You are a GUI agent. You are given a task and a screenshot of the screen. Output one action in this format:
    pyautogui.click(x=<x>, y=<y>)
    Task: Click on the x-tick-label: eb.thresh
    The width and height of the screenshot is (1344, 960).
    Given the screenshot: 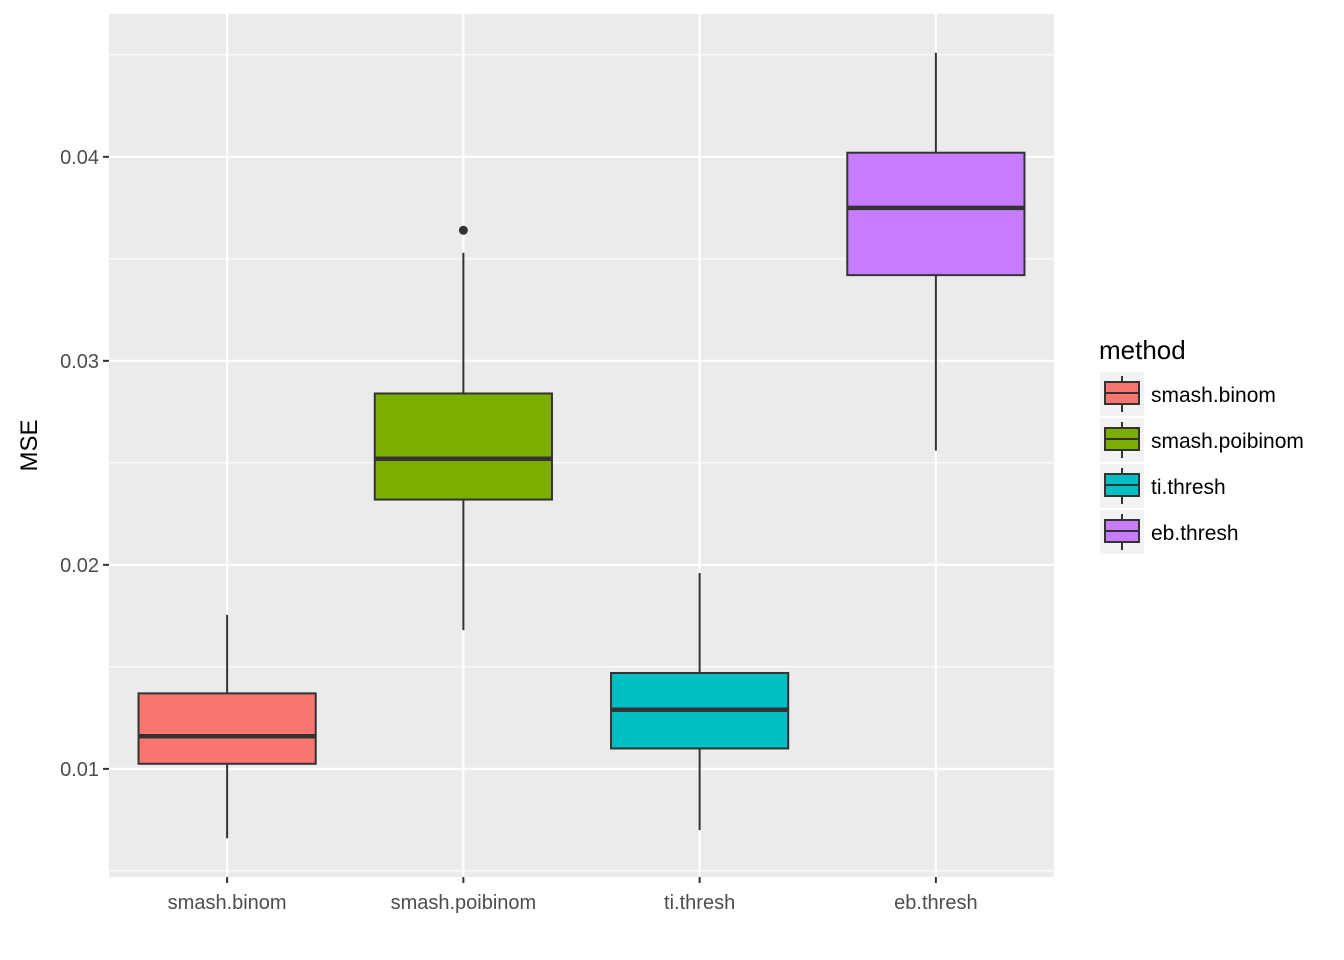 What is the action you would take?
    pyautogui.click(x=935, y=903)
    